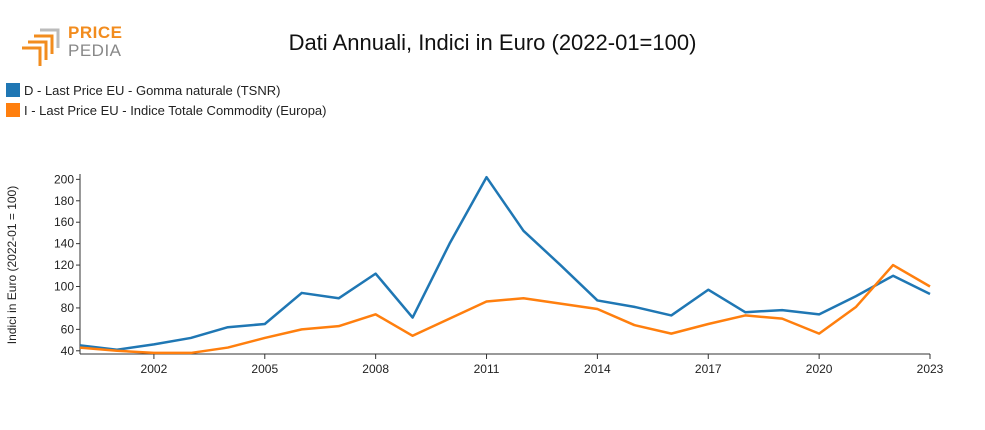 The height and width of the screenshot is (430, 985). What do you see at coordinates (375, 369) in the screenshot?
I see `x-tick-label: 2008` at bounding box center [375, 369].